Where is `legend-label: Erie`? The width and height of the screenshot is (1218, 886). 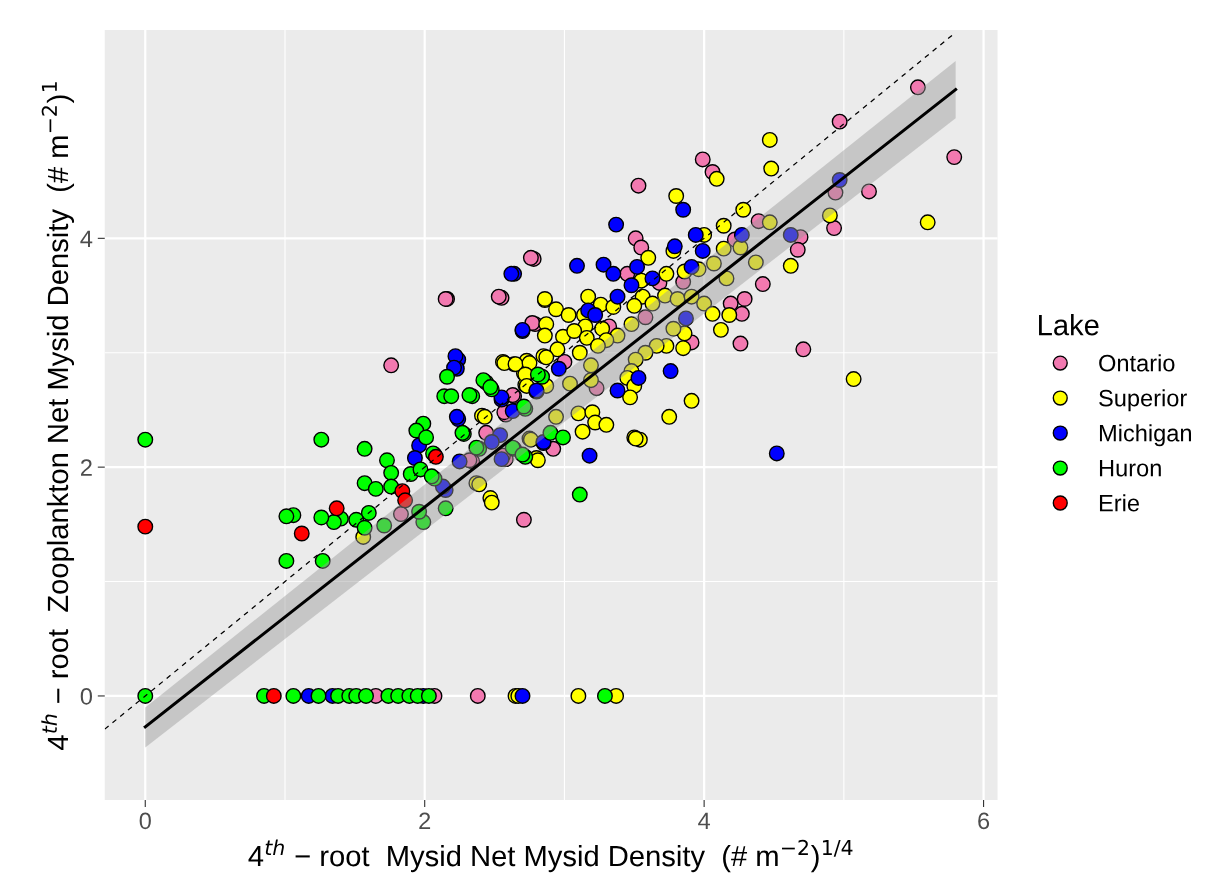
legend-label: Erie is located at coordinates (1119, 503).